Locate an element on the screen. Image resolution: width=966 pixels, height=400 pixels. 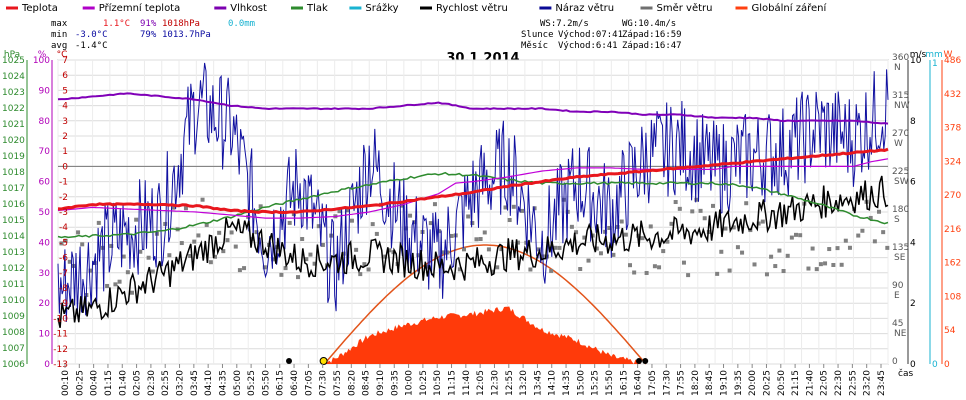
sunrise-marker is located at coordinates (323, 361).